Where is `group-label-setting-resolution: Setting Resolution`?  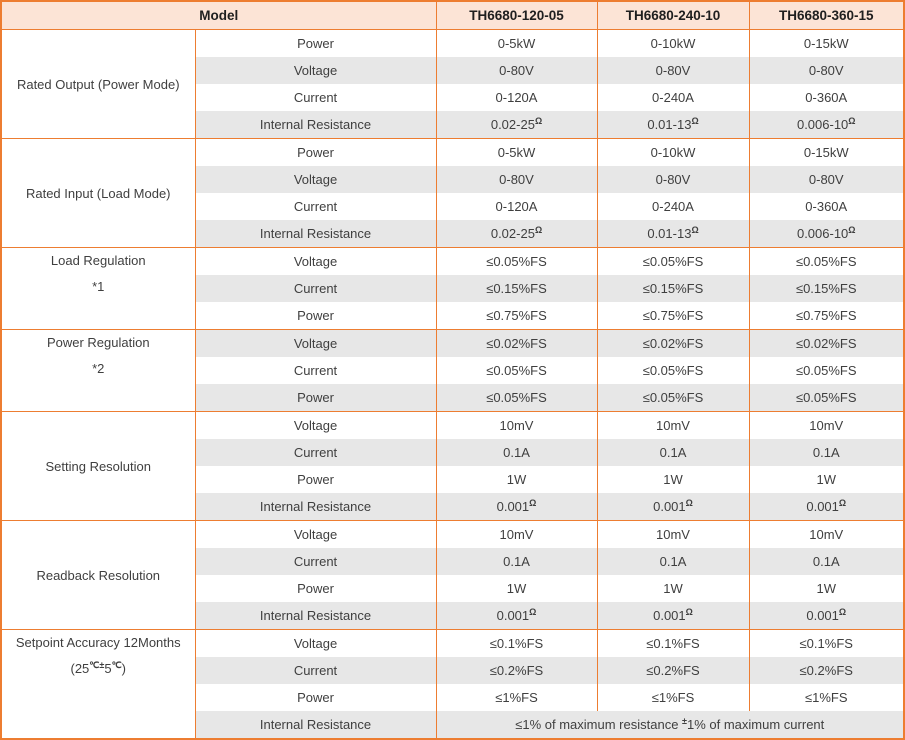
group-label-setting-resolution: Setting Resolution is located at coordinates (98, 466).